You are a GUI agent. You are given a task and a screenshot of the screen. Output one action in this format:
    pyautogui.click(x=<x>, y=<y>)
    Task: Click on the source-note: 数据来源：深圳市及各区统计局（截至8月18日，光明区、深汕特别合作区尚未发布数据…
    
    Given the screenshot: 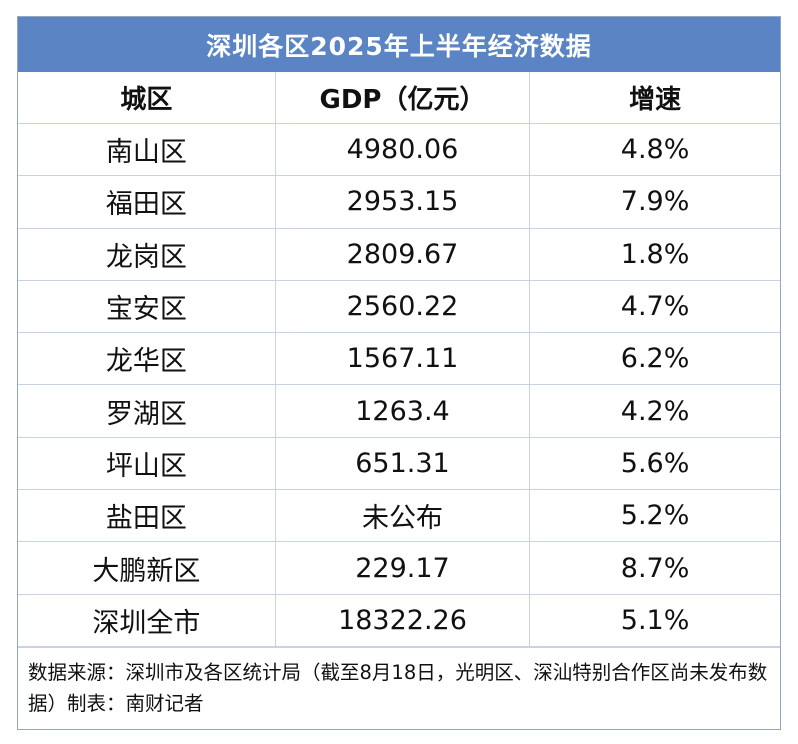 What is the action you would take?
    pyautogui.click(x=399, y=682)
    